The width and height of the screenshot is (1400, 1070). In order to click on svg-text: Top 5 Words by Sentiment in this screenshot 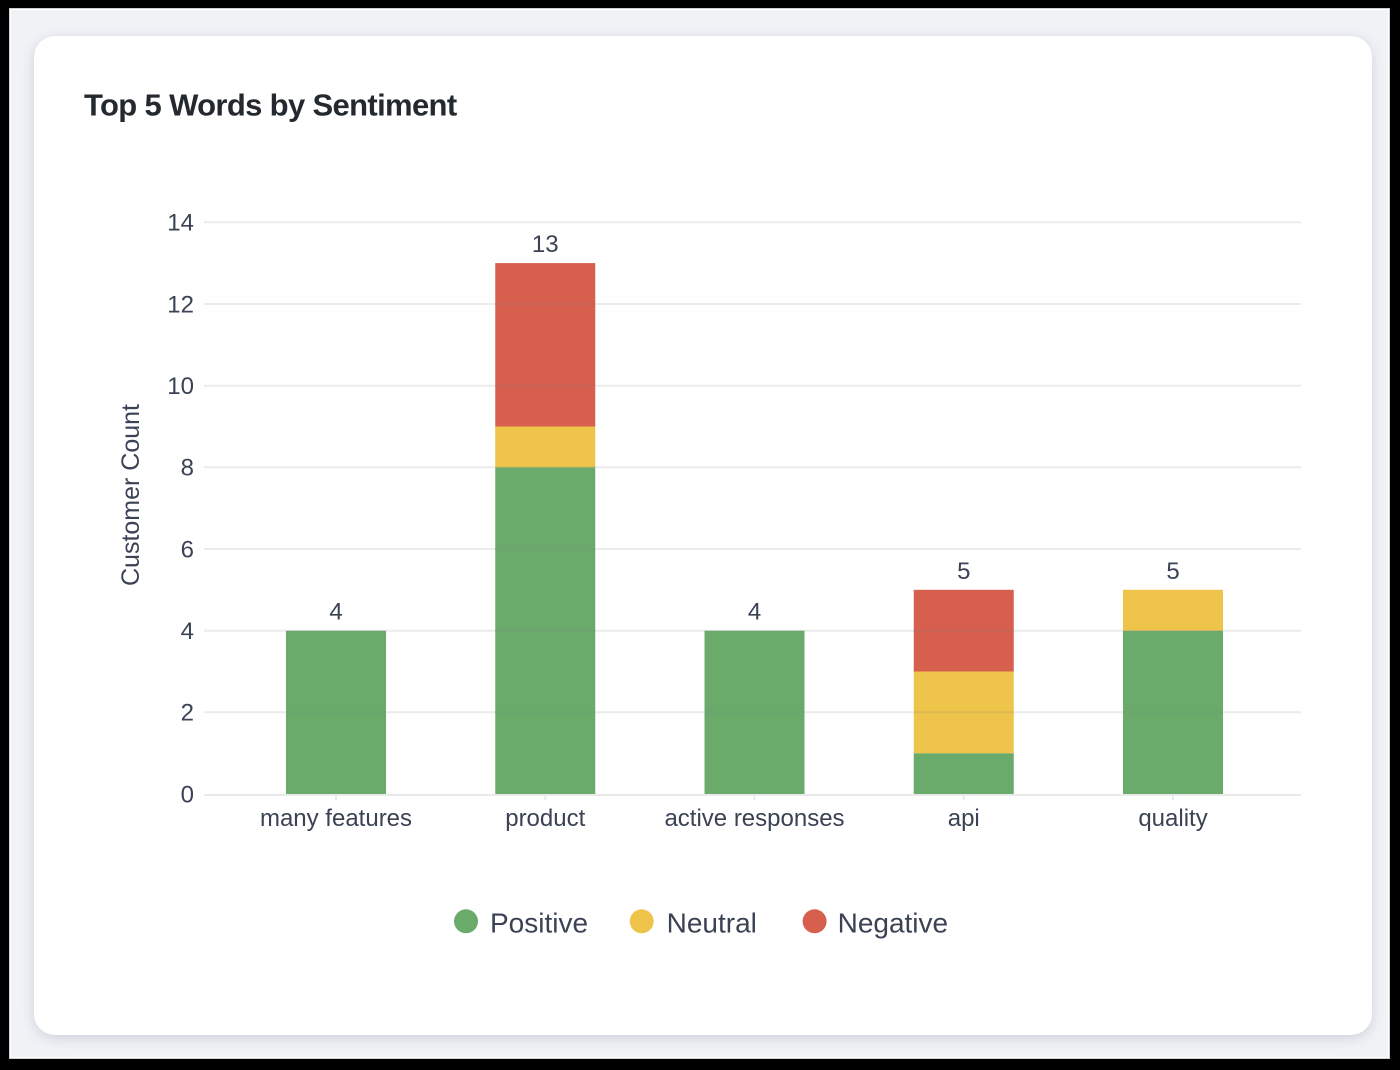, I will do `click(270, 105)`.